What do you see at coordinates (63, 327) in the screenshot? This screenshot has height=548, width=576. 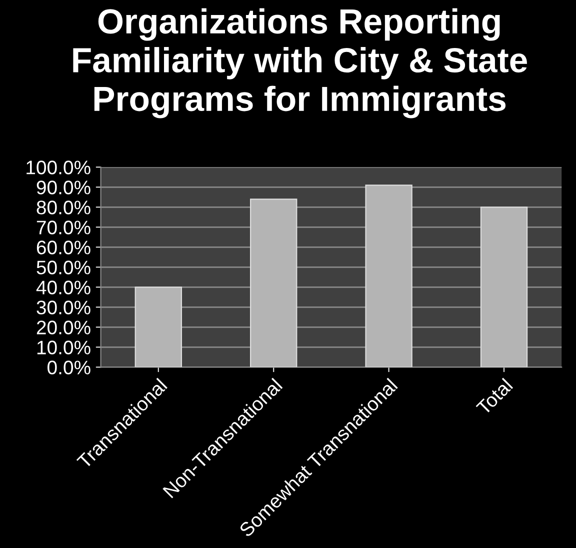 I see `y-tick-label: 20.0%` at bounding box center [63, 327].